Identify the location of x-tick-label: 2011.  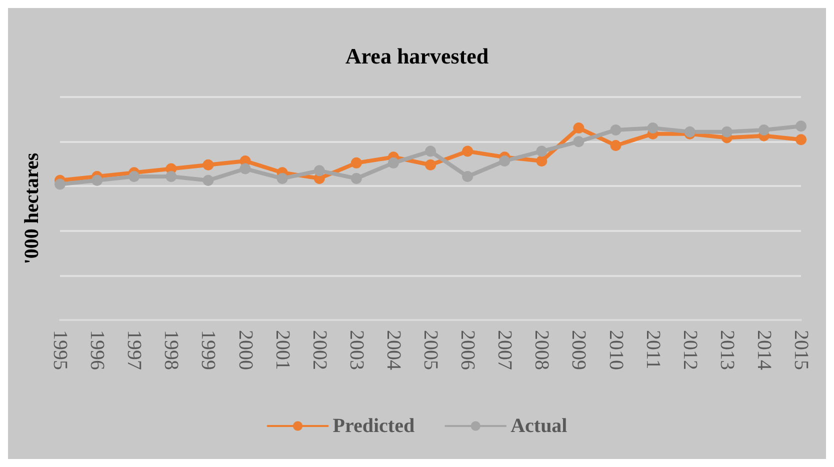
(653, 350).